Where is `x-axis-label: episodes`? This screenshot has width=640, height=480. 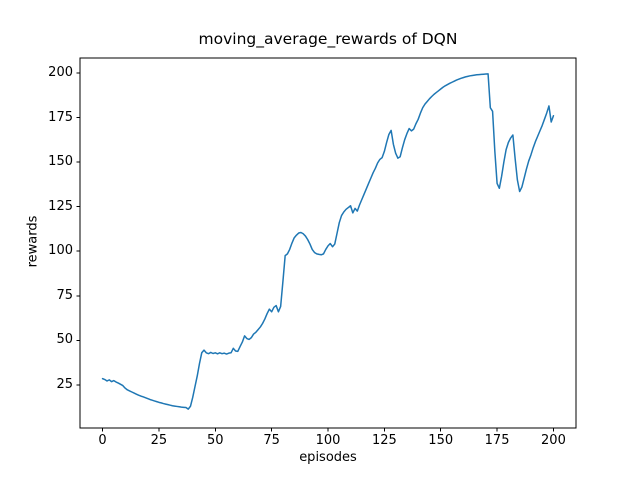 x-axis-label: episodes is located at coordinates (328, 457).